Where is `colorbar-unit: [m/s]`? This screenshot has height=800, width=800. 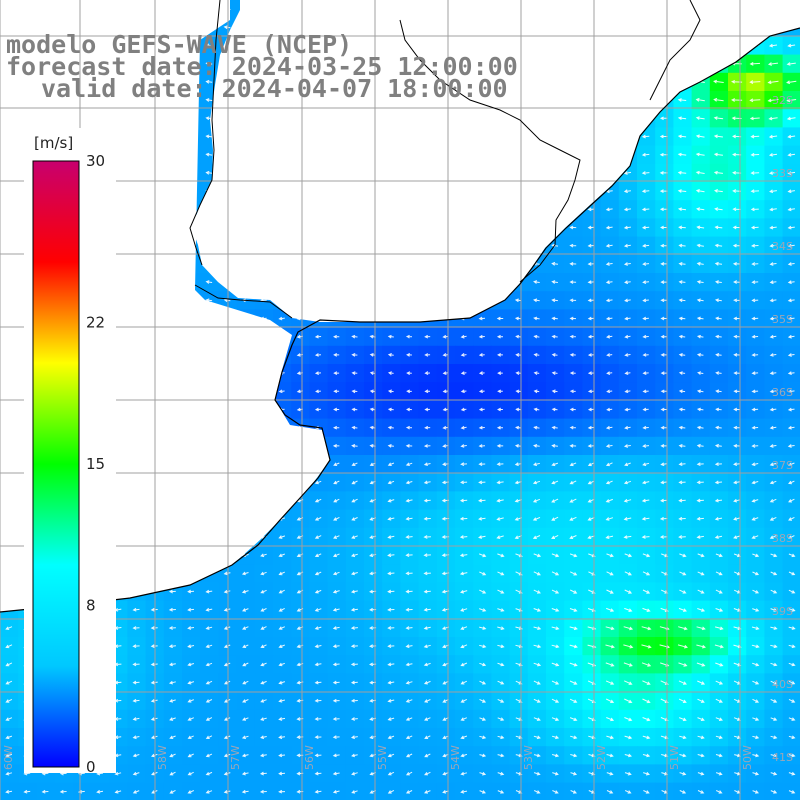 colorbar-unit: [m/s] is located at coordinates (53, 143).